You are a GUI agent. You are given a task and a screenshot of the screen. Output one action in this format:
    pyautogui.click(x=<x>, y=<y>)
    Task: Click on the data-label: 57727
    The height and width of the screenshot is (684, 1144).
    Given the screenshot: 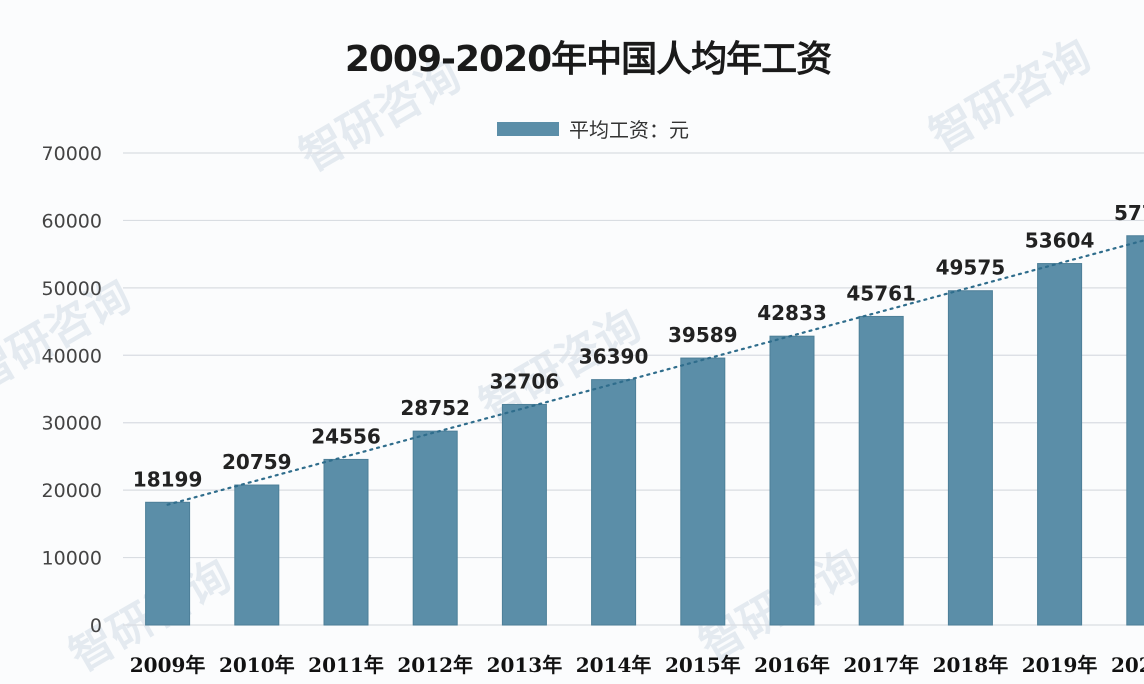 What is the action you would take?
    pyautogui.click(x=1129, y=213)
    